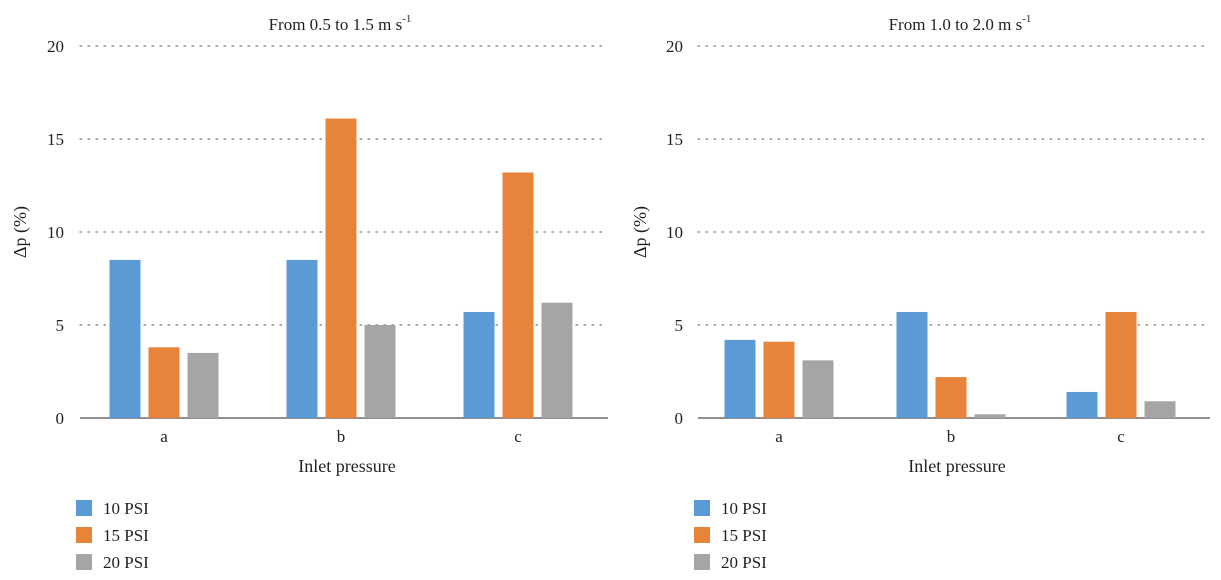  Describe the element at coordinates (55, 139) in the screenshot. I see `y-tick-label: 15` at that location.